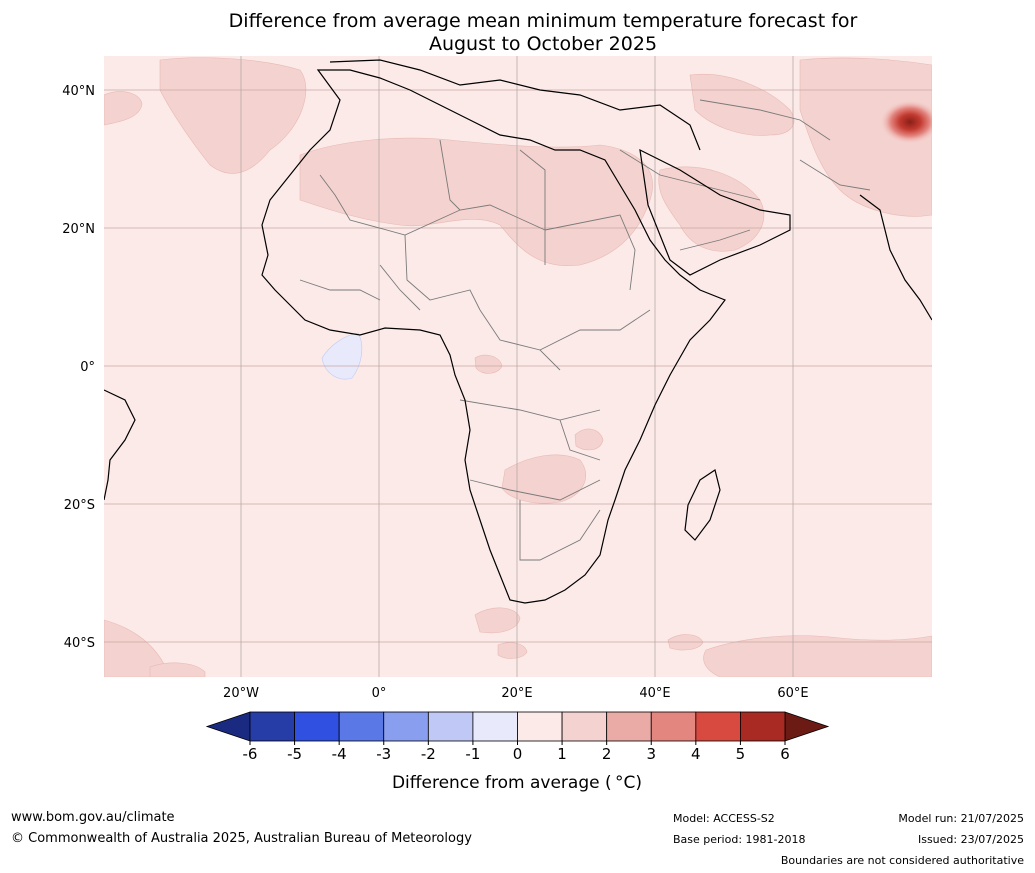 Image resolution: width=1035 pixels, height=873 pixels. What do you see at coordinates (342, 356) in the screenshot?
I see `anomaly-patch-gulf-of-guinea` at bounding box center [342, 356].